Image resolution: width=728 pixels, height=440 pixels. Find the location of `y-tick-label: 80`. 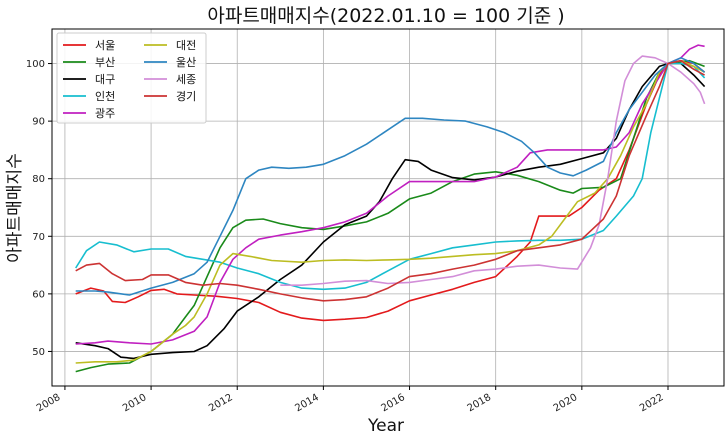

y-tick-label: 80 is located at coordinates (38, 179).